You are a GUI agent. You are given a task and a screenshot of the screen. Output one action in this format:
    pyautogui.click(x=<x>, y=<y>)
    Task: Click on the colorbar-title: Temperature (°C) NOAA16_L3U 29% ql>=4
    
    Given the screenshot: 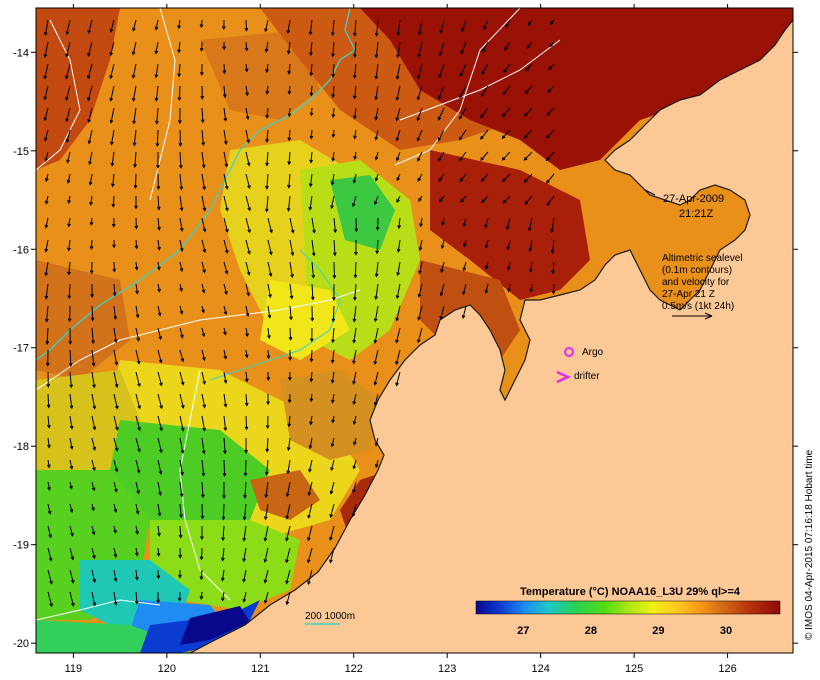 What is the action you would take?
    pyautogui.click(x=630, y=592)
    